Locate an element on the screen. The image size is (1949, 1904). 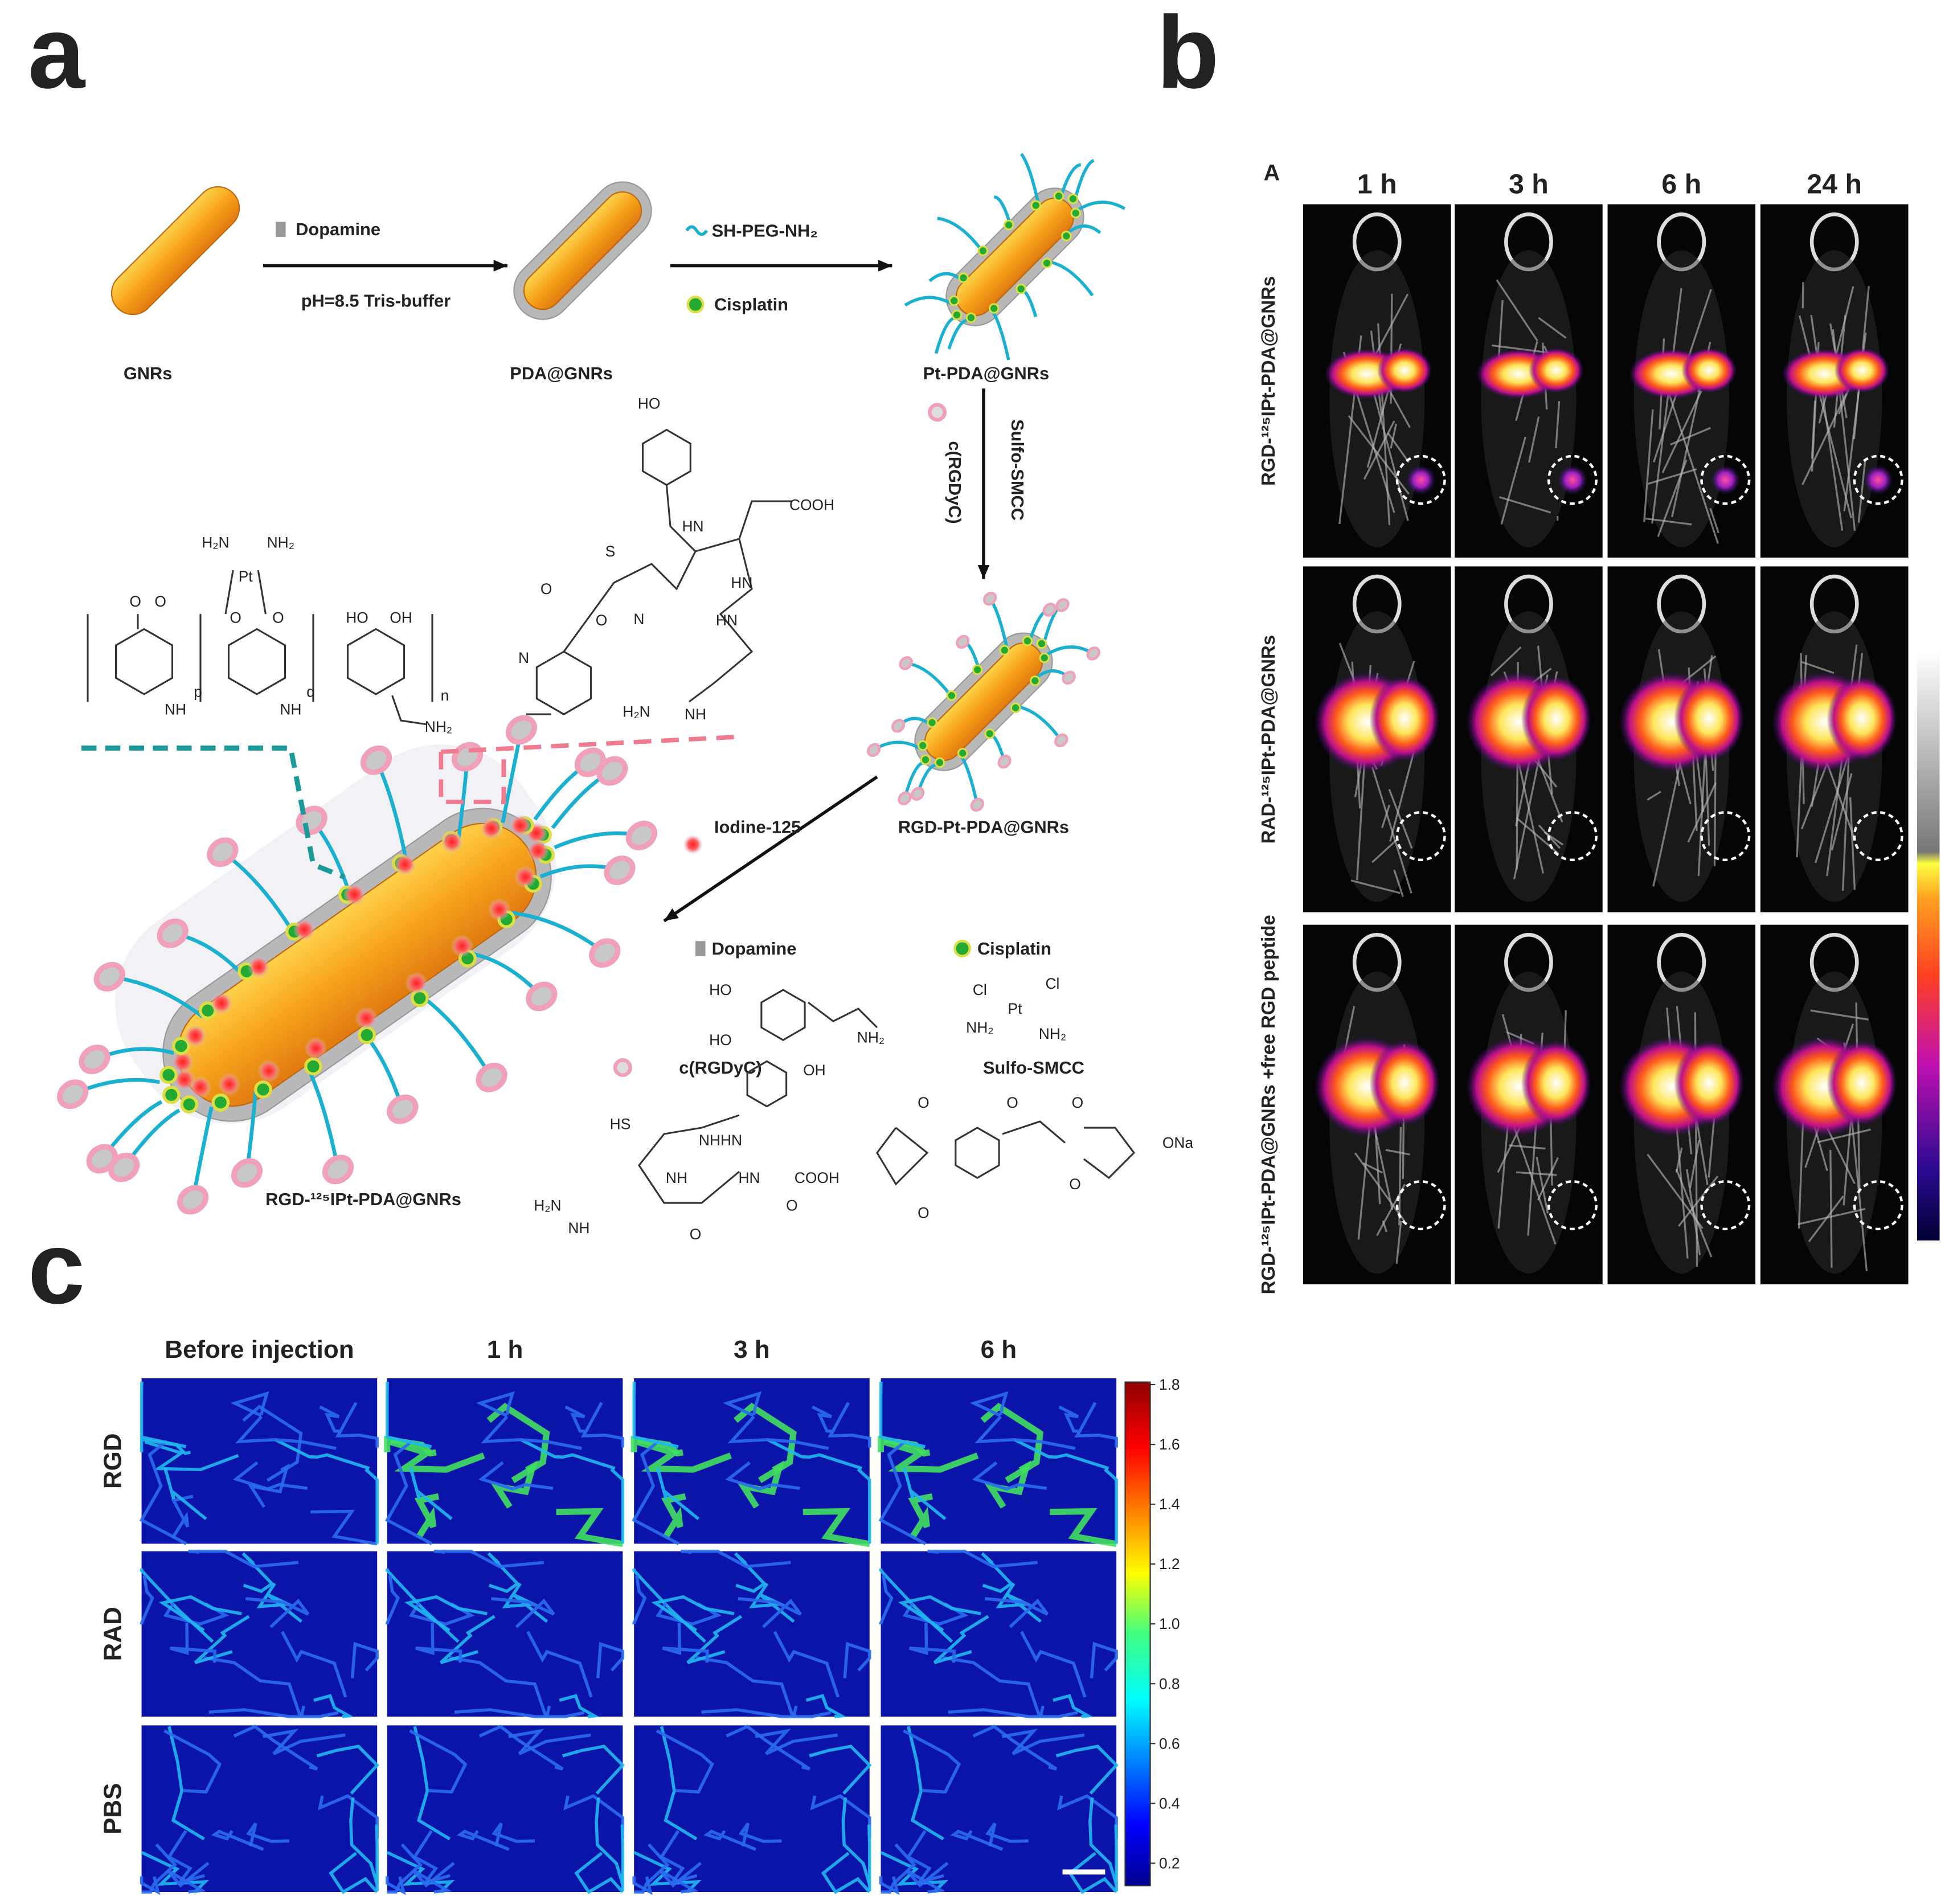
peg-icon is located at coordinates (697, 230).